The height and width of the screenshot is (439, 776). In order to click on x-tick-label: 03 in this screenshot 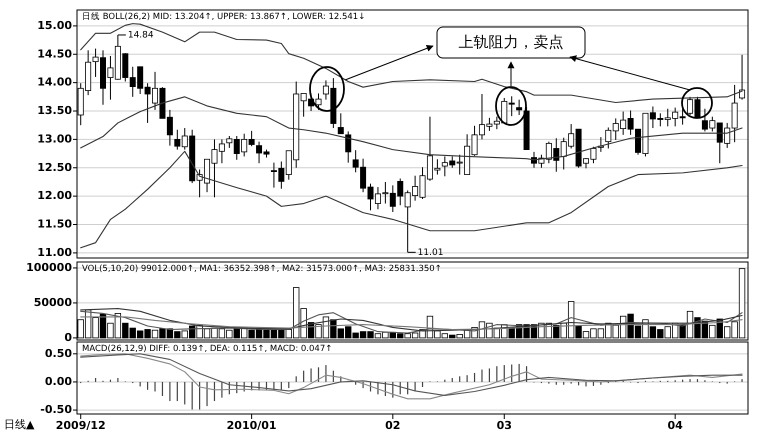, I will do `click(504, 425)`.